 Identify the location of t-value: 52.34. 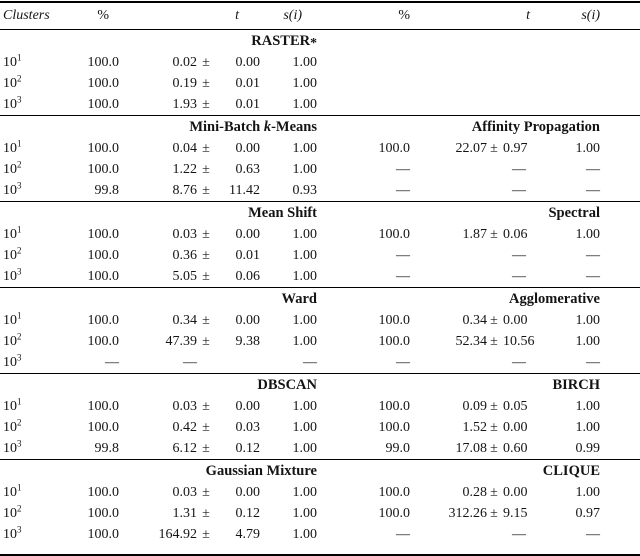
(471, 341).